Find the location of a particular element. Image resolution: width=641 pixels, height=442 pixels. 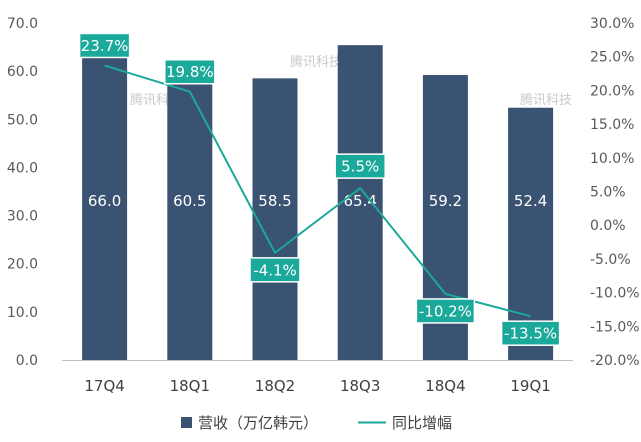

right-tick-label: 20.0% is located at coordinates (612, 91).